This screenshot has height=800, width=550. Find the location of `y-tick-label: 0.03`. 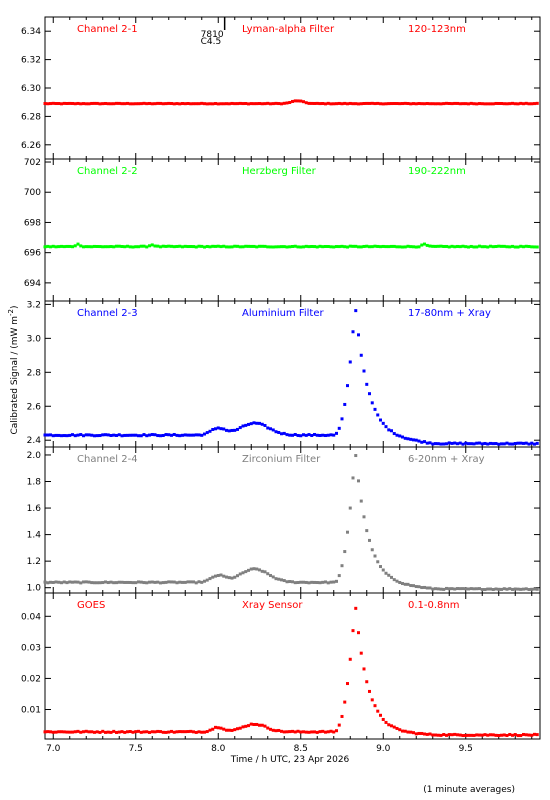

y-tick-label: 0.03 is located at coordinates (31, 648).